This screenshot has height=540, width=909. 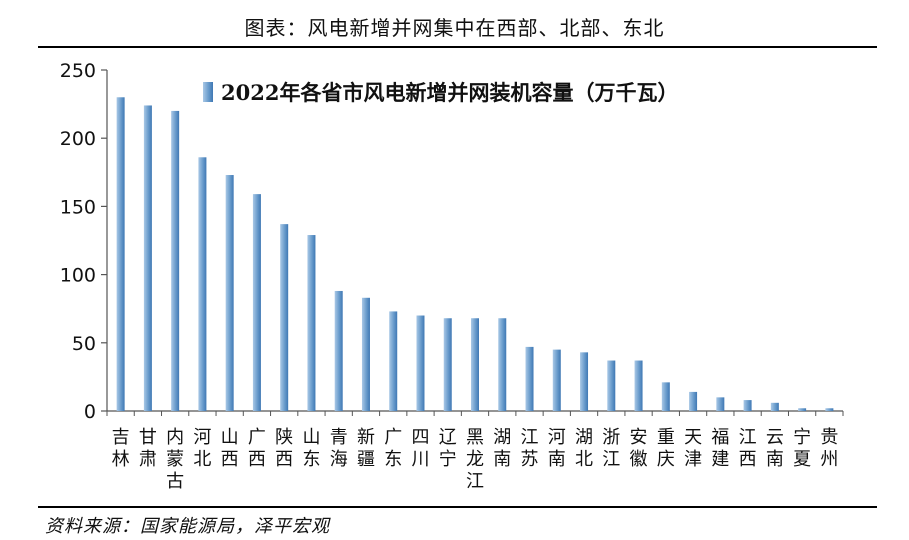 I want to click on y-tick-label: 100, so click(x=78, y=276).